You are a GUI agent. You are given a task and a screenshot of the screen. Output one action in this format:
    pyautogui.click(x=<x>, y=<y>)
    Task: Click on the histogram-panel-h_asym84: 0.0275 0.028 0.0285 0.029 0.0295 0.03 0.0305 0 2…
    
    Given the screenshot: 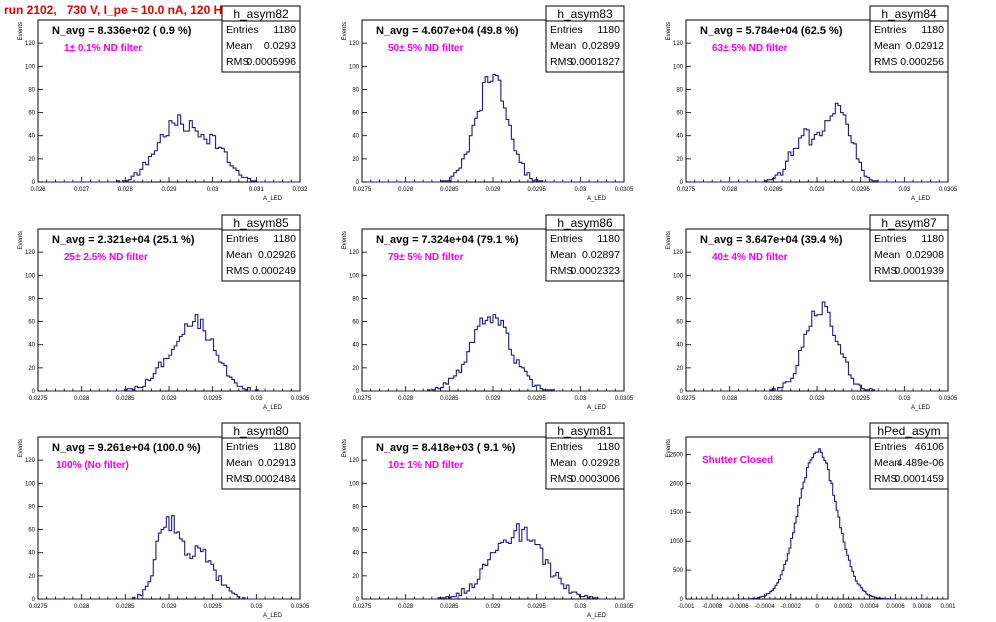 What is the action you would take?
    pyautogui.click(x=812, y=103)
    